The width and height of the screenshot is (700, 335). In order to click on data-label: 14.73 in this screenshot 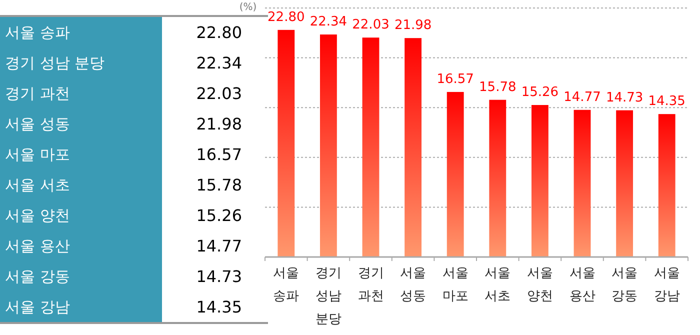, I will do `click(625, 98)`.